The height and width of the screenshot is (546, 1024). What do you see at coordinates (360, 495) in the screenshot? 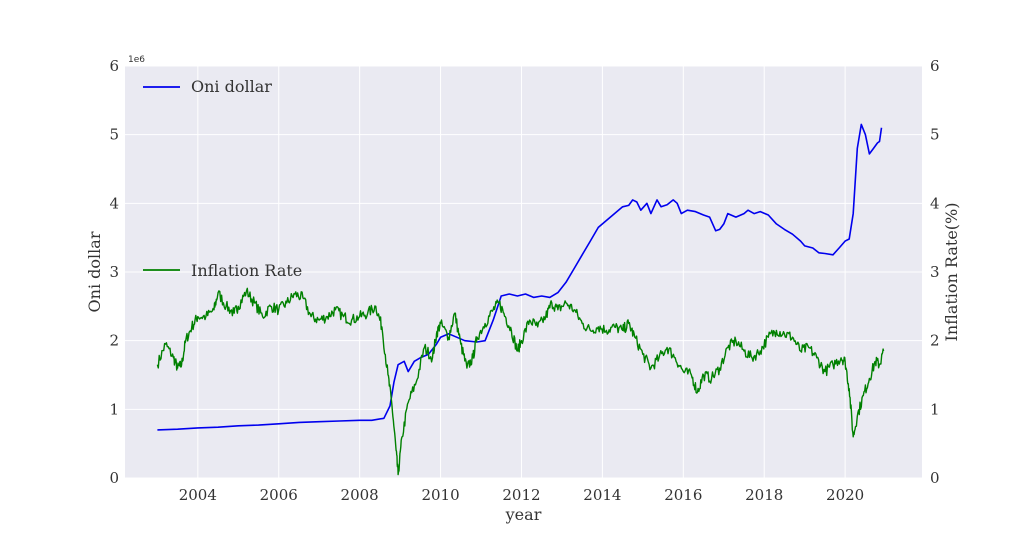
I see `x-tick-label: 2008` at bounding box center [360, 495].